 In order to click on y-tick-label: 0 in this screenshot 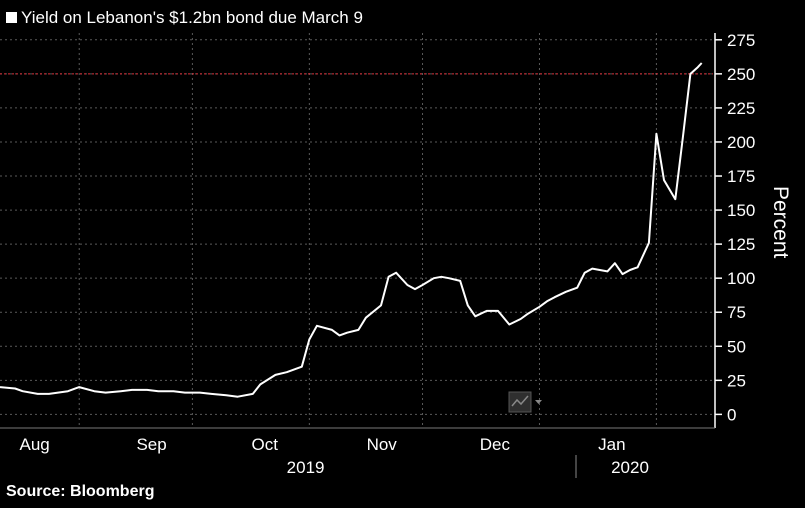, I will do `click(731, 414)`.